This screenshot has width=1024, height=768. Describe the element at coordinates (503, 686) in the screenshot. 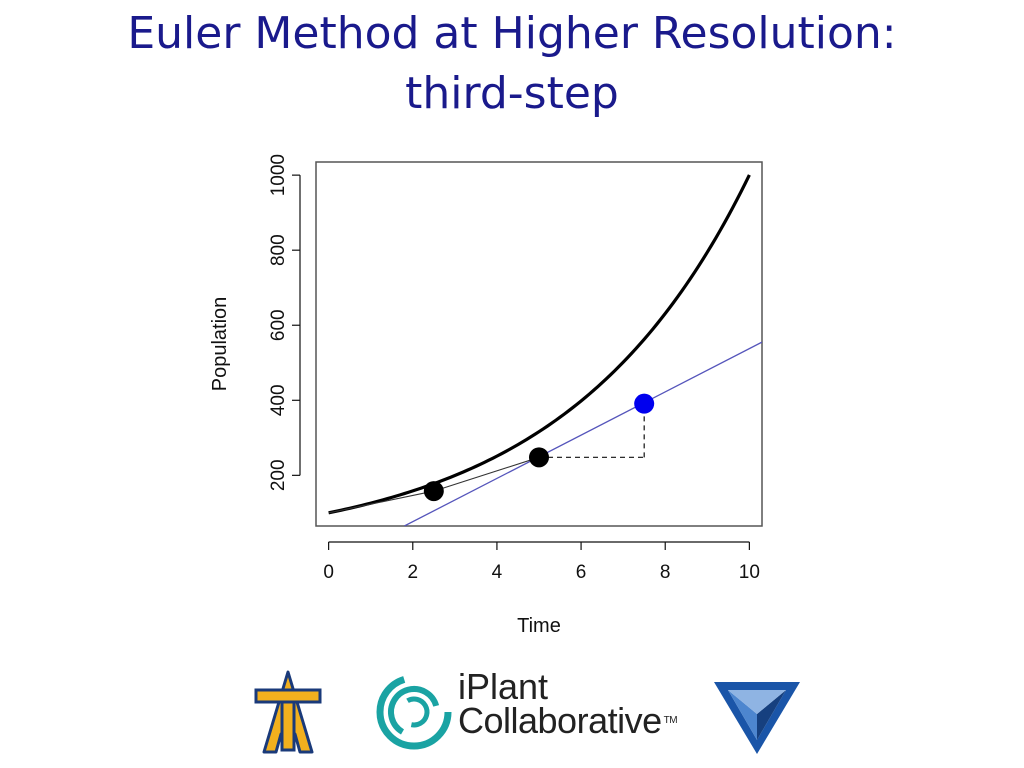

I see `iplant-line1: iPlant` at that location.